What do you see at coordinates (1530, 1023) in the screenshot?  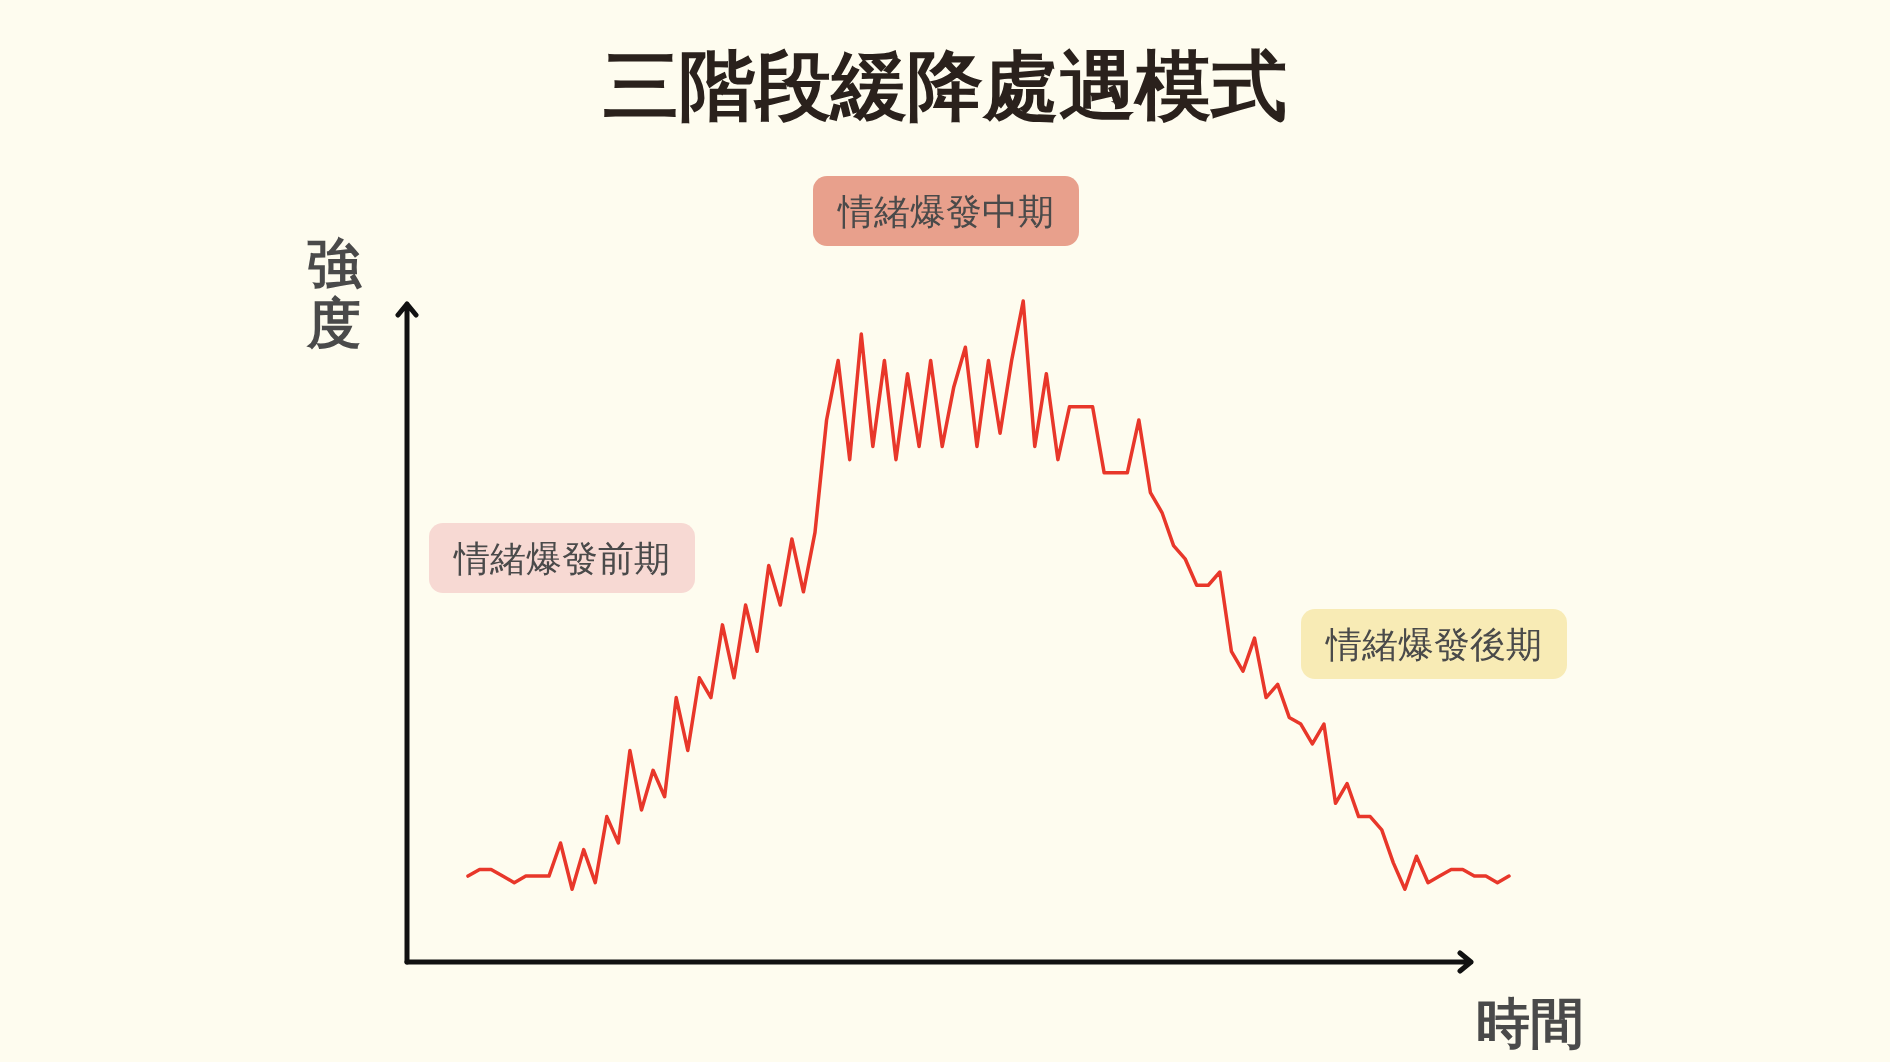 I see `x-axis-title: 時間` at bounding box center [1530, 1023].